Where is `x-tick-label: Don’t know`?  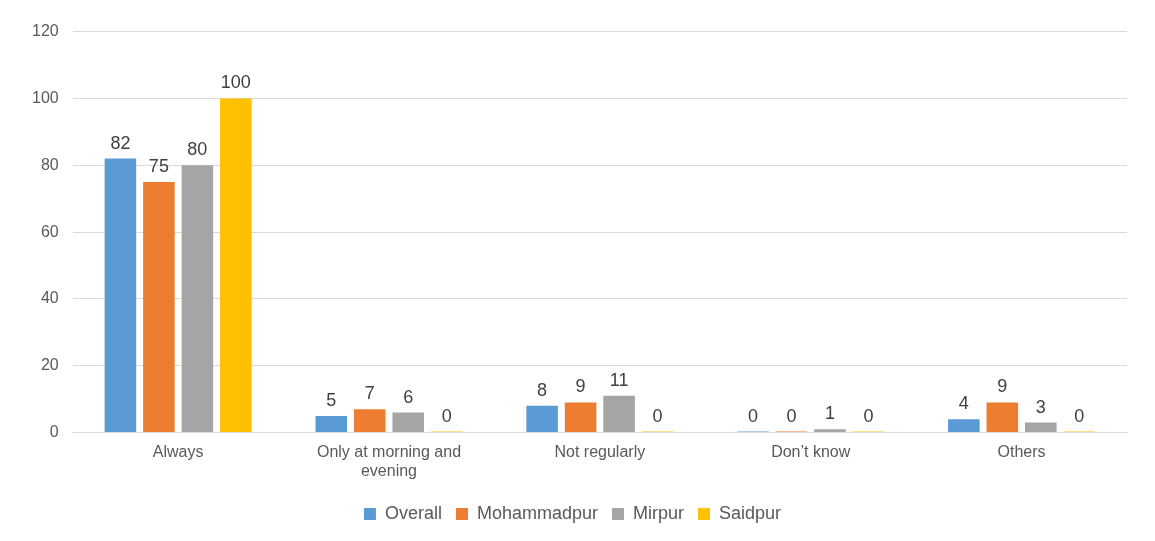
x-tick-label: Don’t know is located at coordinates (811, 451).